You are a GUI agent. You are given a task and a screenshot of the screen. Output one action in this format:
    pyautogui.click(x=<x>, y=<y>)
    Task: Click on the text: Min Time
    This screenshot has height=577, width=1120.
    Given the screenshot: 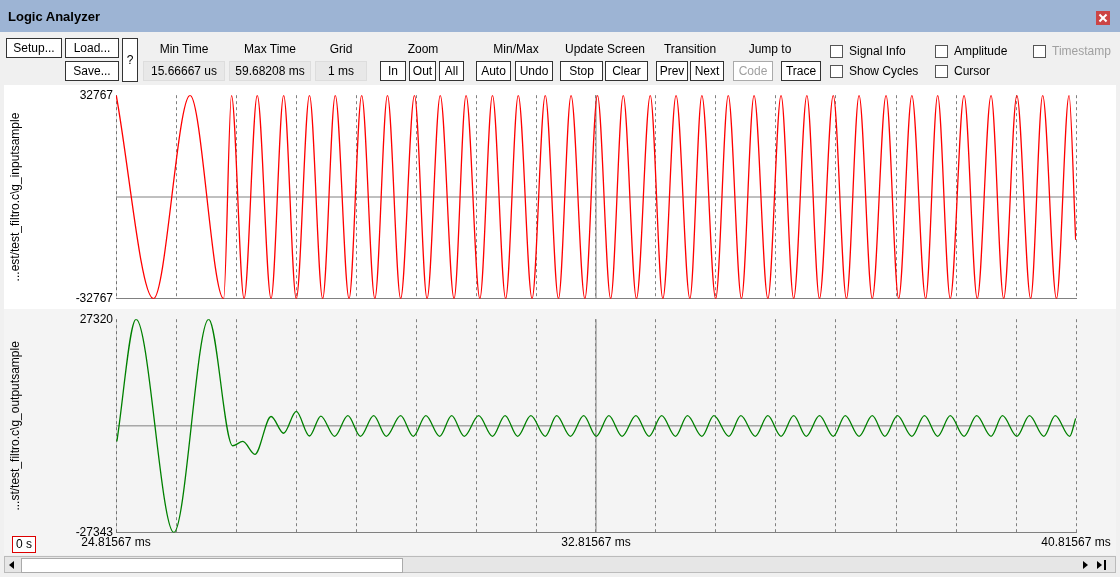 What is the action you would take?
    pyautogui.click(x=184, y=49)
    